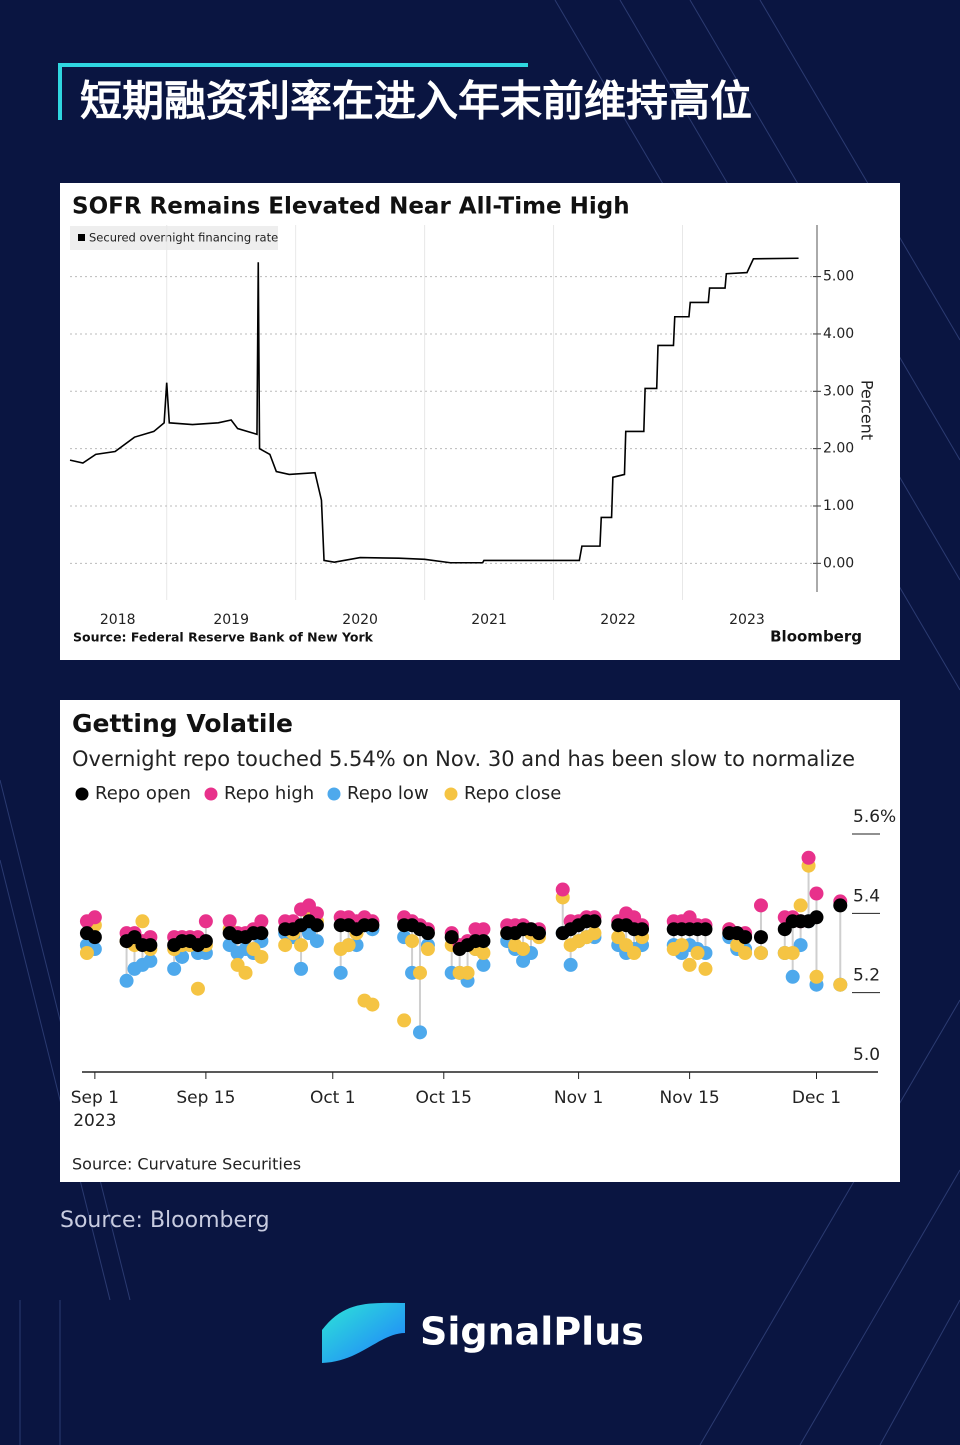  What do you see at coordinates (186, 1164) in the screenshot?
I see `chart-source: Source: Curvature Securities` at bounding box center [186, 1164].